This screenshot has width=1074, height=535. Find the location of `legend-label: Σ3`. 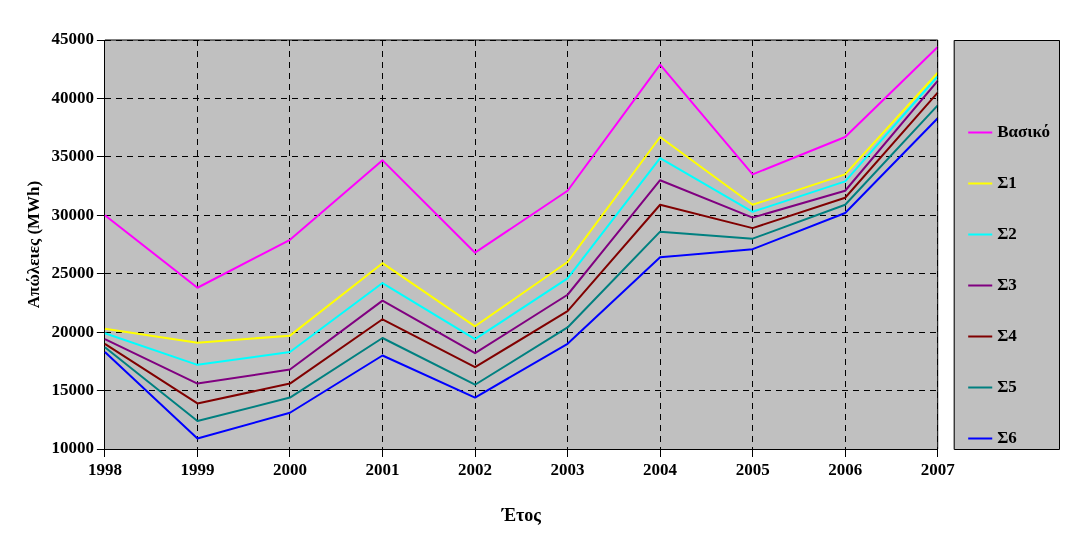

legend-label: Σ3 is located at coordinates (1007, 284).